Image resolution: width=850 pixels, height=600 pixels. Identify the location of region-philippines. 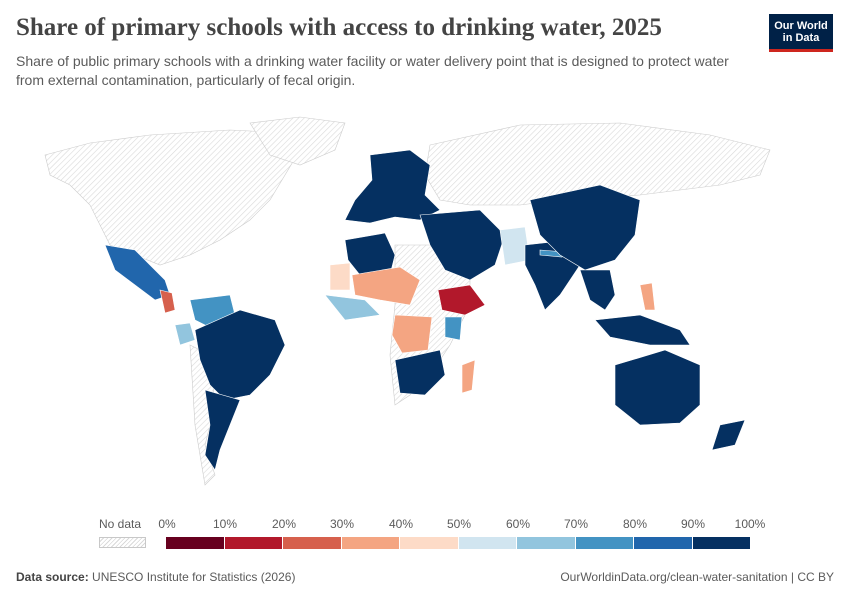
(647, 296).